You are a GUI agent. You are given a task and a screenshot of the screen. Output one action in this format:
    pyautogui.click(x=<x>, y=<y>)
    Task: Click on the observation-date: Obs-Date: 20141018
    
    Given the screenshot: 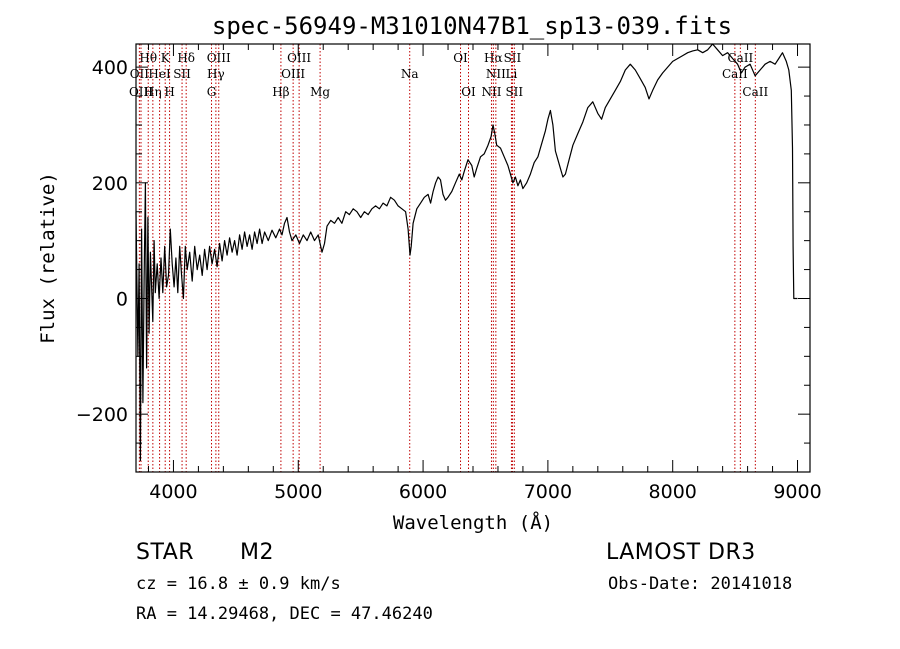 What is the action you would take?
    pyautogui.click(x=700, y=584)
    